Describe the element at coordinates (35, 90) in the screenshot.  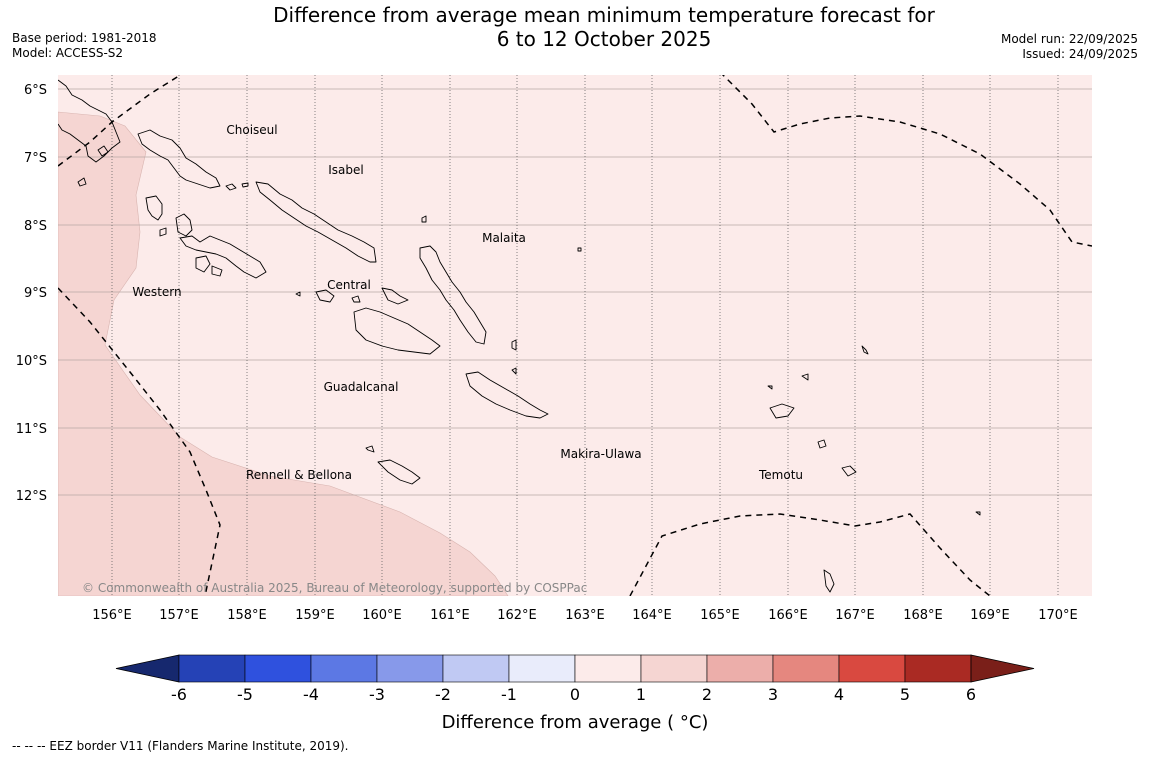
I see `lat-label: 6°S` at that location.